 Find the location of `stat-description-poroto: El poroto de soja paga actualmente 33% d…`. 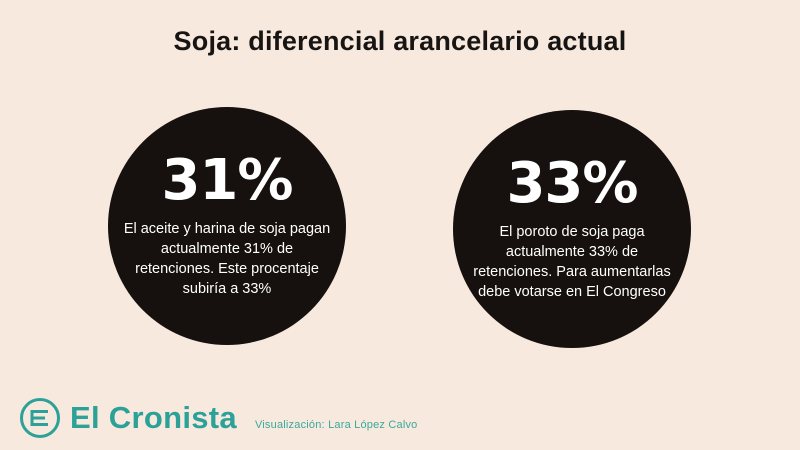

stat-description-poroto: El poroto de soja paga actualmente 33% d… is located at coordinates (572, 262).